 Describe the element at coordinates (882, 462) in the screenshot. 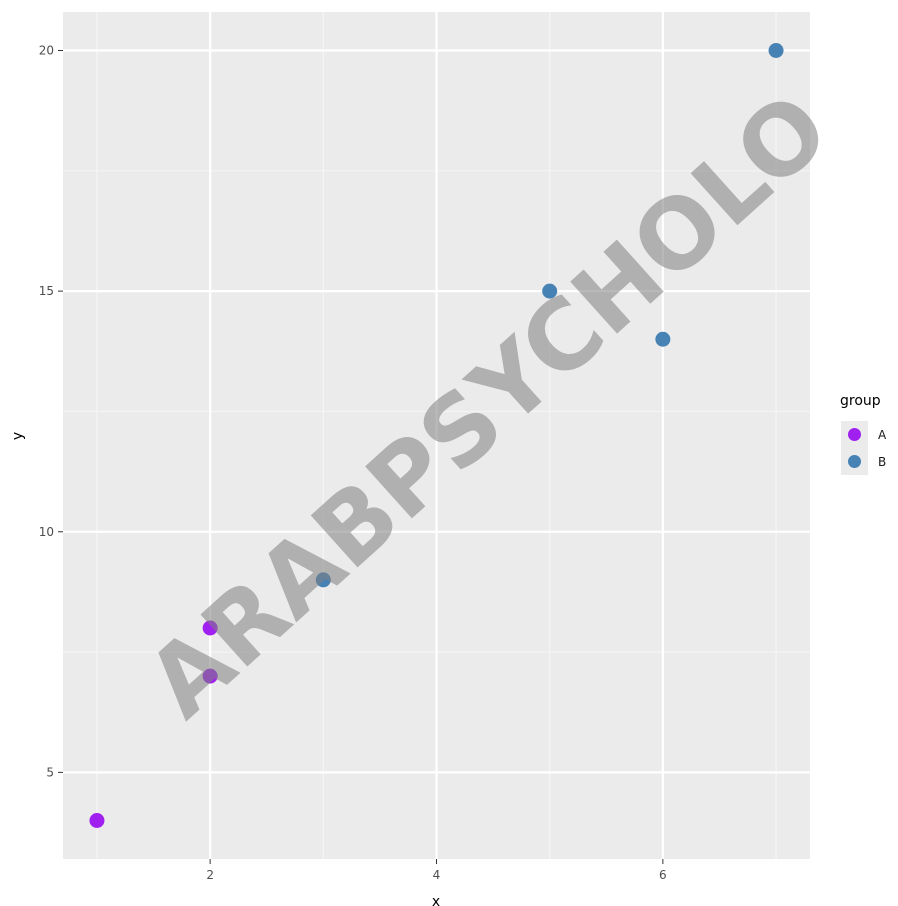

I see `legend-label-b: B` at that location.